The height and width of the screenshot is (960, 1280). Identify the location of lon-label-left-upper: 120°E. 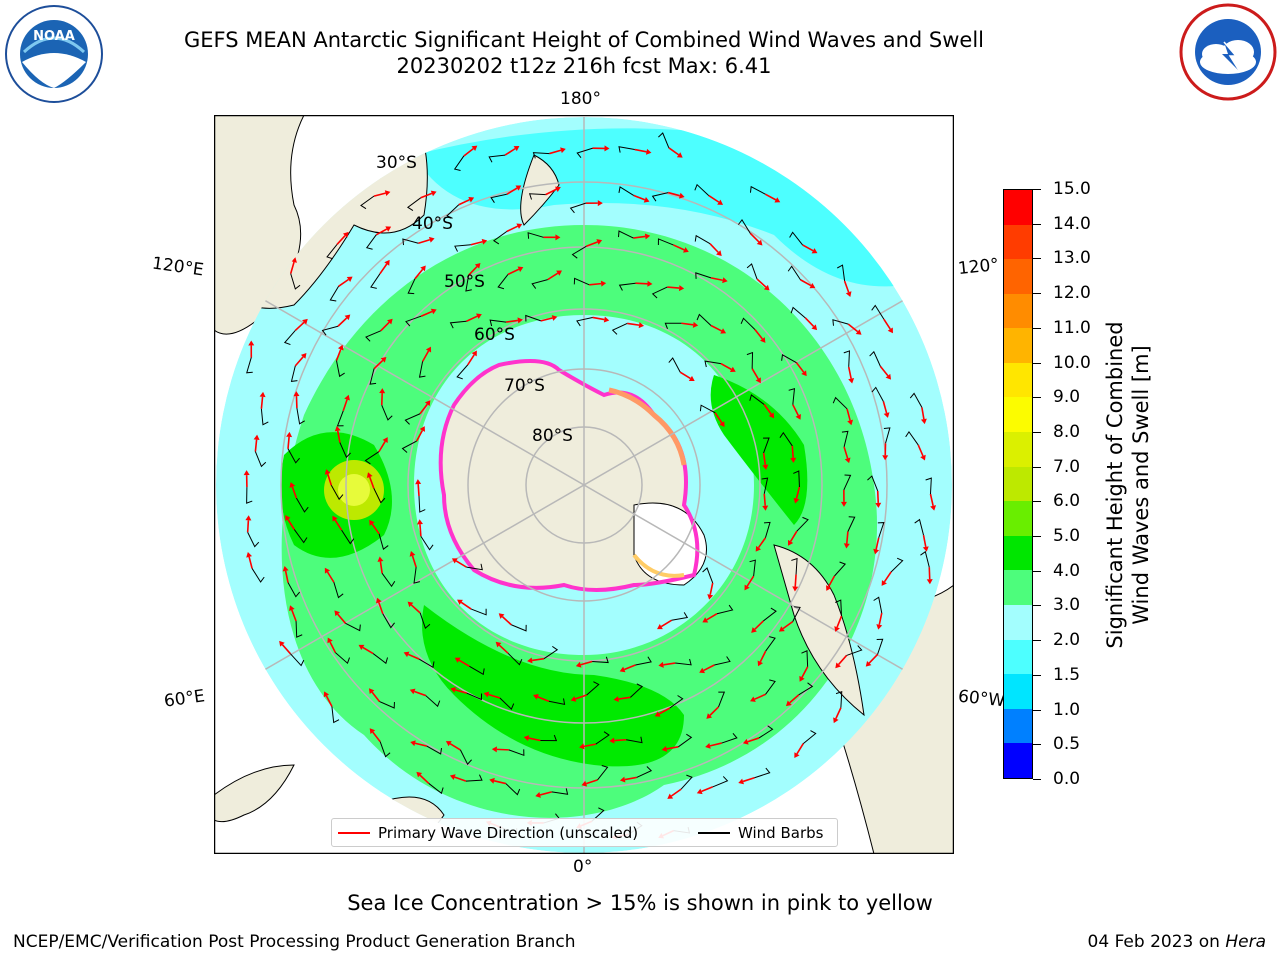
(177, 267).